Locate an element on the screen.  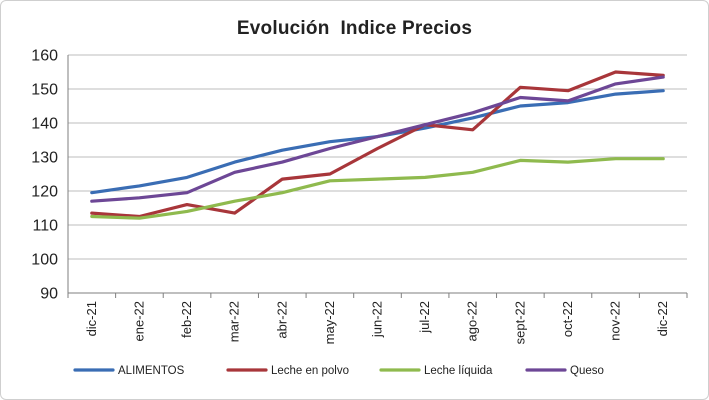
y-tick-label: 130 is located at coordinates (44, 158).